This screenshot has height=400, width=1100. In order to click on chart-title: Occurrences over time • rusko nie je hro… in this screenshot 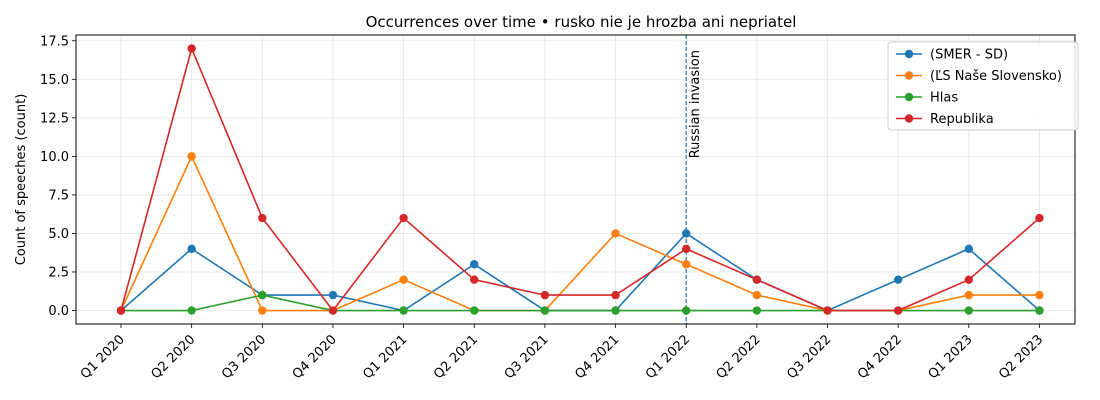, I will do `click(581, 22)`.